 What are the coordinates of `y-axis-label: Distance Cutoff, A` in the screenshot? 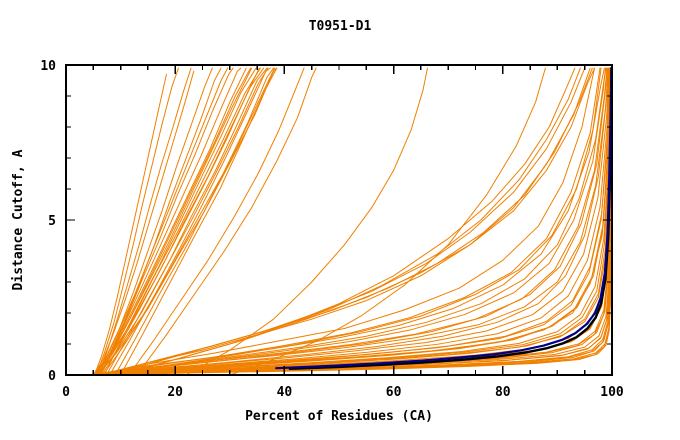 It's located at (18, 219).